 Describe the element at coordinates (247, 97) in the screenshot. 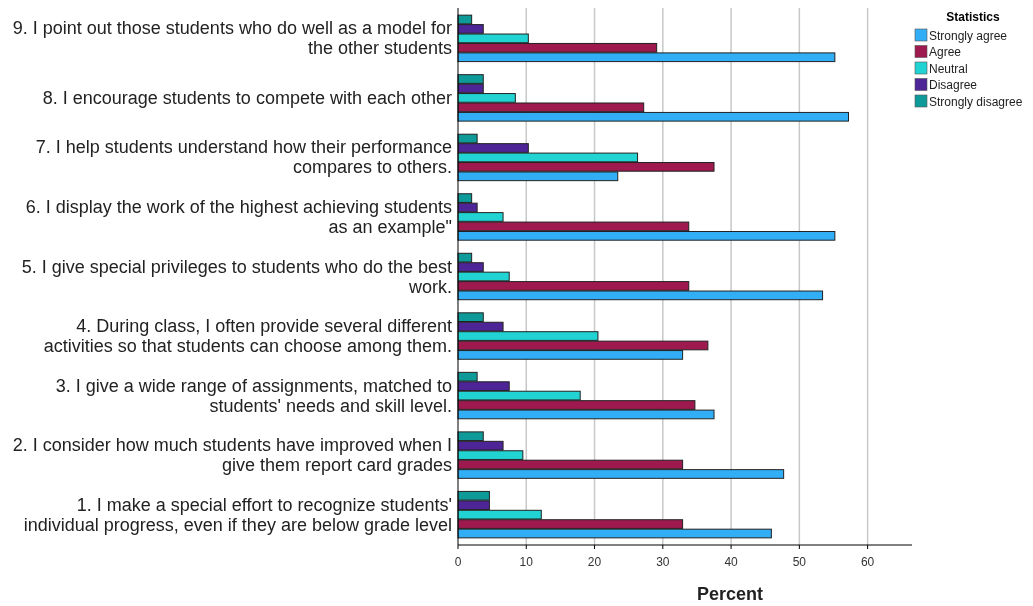

I see `y-tick-label: 8. I encourage students to compete with each other` at that location.